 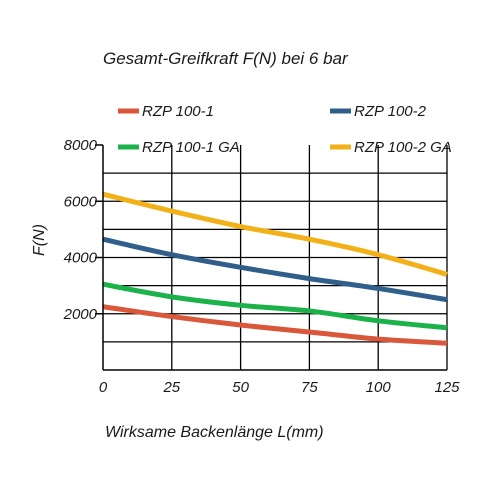 What do you see at coordinates (103, 387) in the screenshot?
I see `x-tick-label: 0` at bounding box center [103, 387].